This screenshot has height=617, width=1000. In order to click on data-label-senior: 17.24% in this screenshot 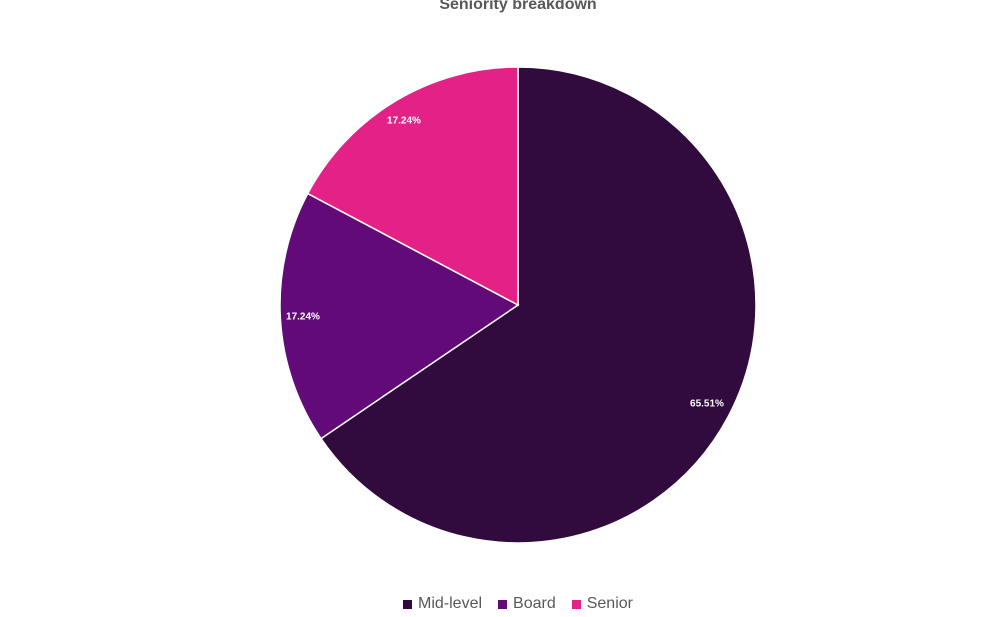, I will do `click(404, 121)`.